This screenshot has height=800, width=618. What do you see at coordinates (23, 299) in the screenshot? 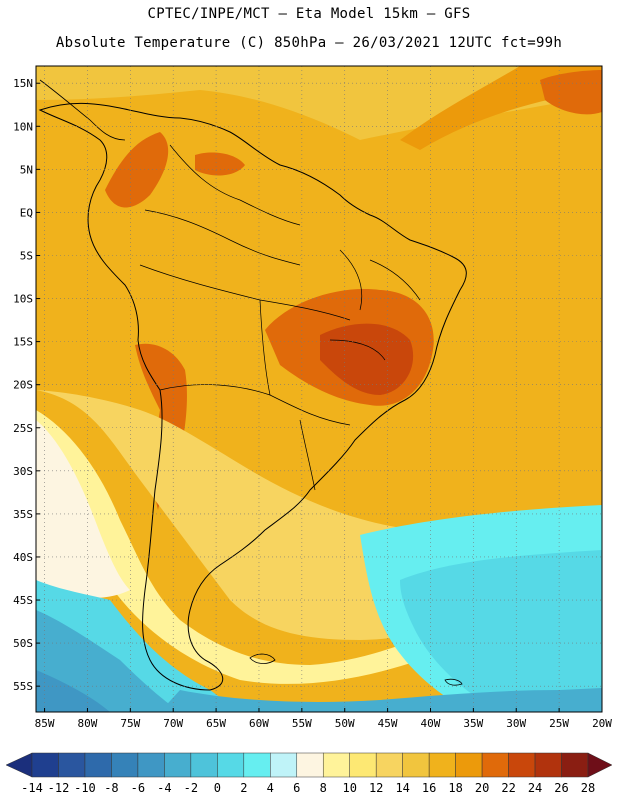
I see `lat-tick-label: 10S` at bounding box center [23, 299].